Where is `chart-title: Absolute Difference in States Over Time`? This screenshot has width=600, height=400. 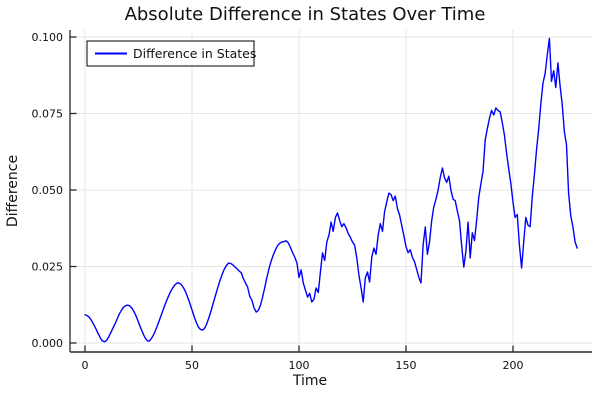
chart-title: Absolute Difference in States Over Time is located at coordinates (305, 14).